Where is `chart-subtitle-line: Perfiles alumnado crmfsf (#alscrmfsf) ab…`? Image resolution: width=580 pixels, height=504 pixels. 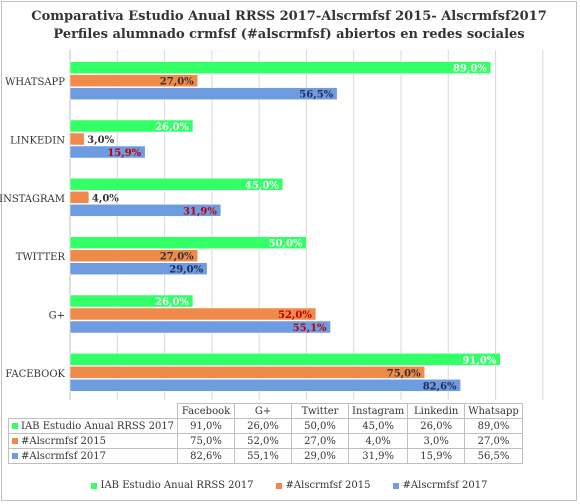 chart-subtitle-line: Perfiles alumnado crmfsf (#alscrmfsf) ab… is located at coordinates (289, 34).